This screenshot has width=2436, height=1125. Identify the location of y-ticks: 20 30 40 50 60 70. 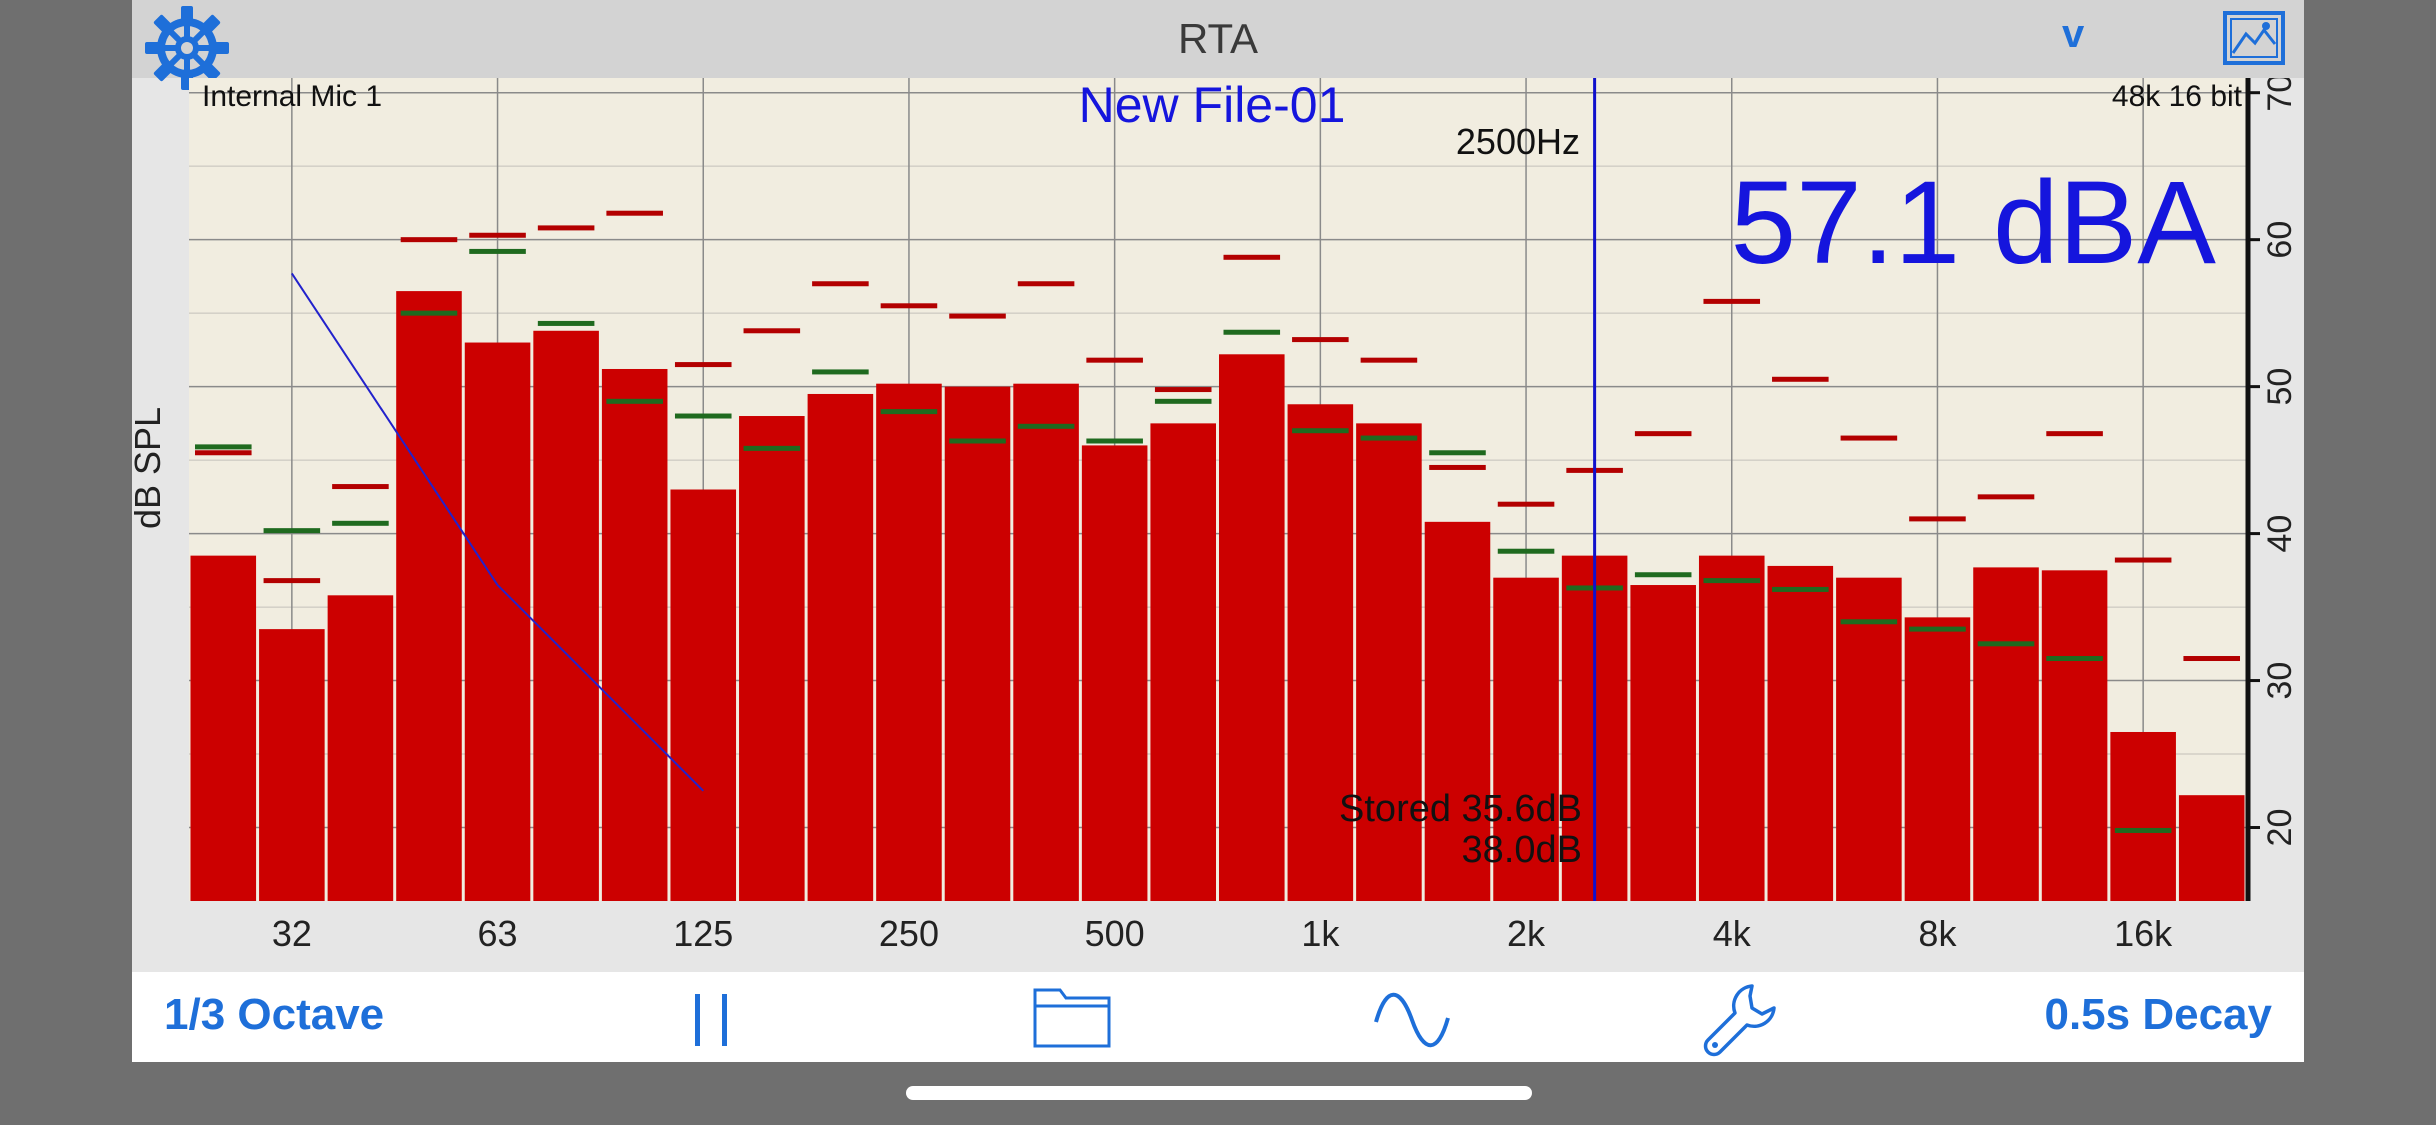
(2273, 462).